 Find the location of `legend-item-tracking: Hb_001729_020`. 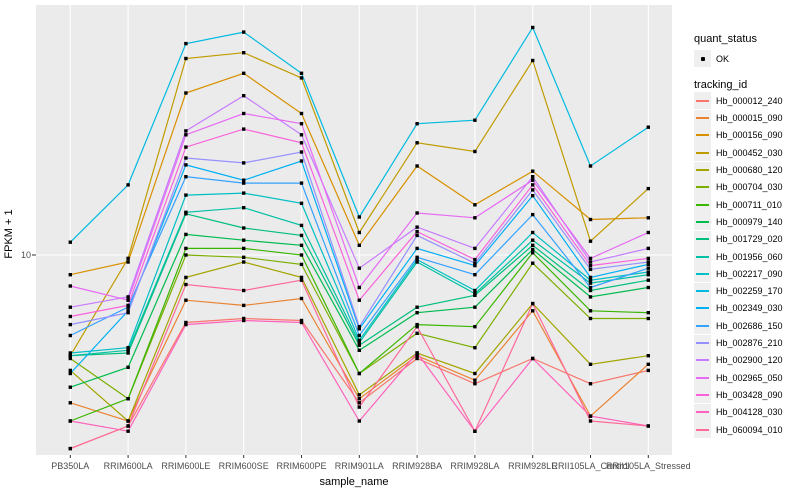

legend-item-tracking: Hb_001729_020 is located at coordinates (738, 239).